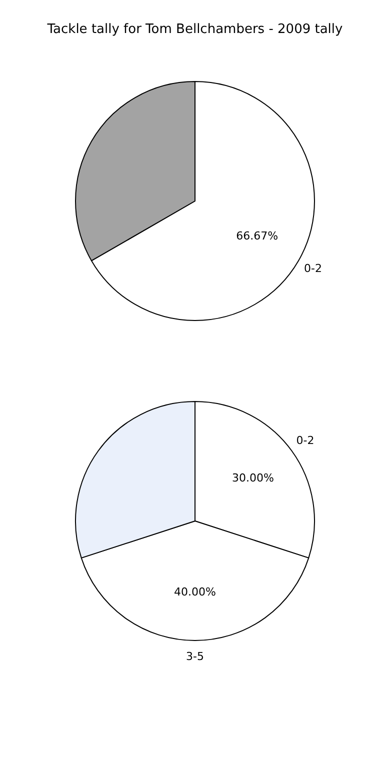  Describe the element at coordinates (253, 478) in the screenshot. I see `data-label: 30.00%` at that location.